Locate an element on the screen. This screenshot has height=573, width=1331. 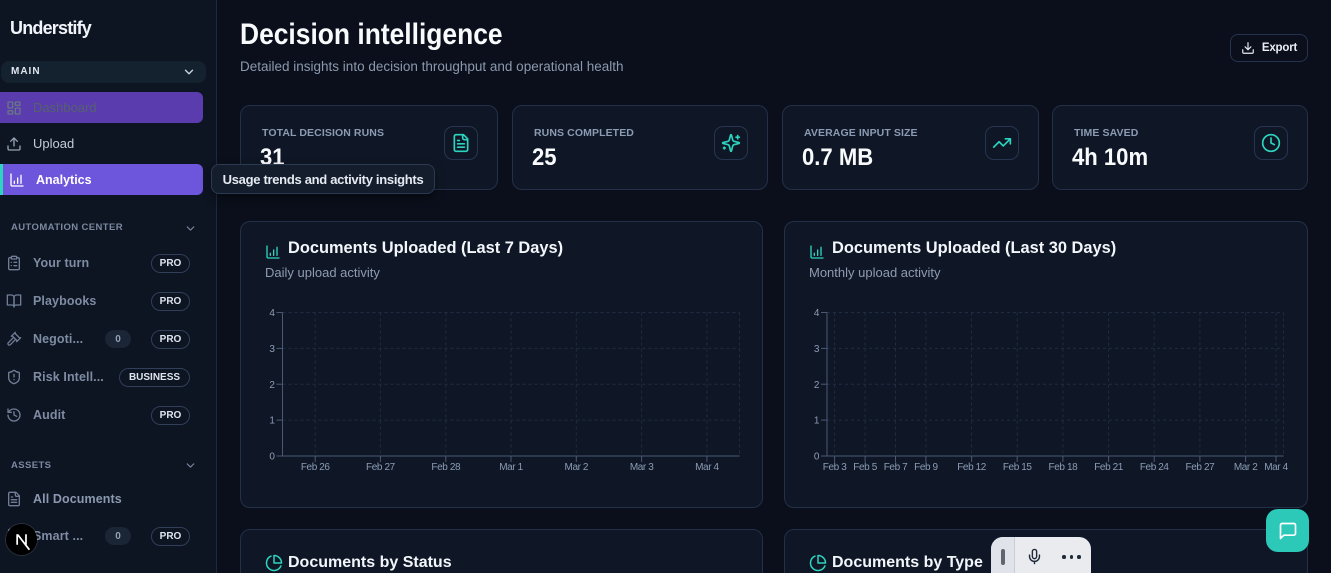
svg-text: Mar 3 is located at coordinates (642, 467).